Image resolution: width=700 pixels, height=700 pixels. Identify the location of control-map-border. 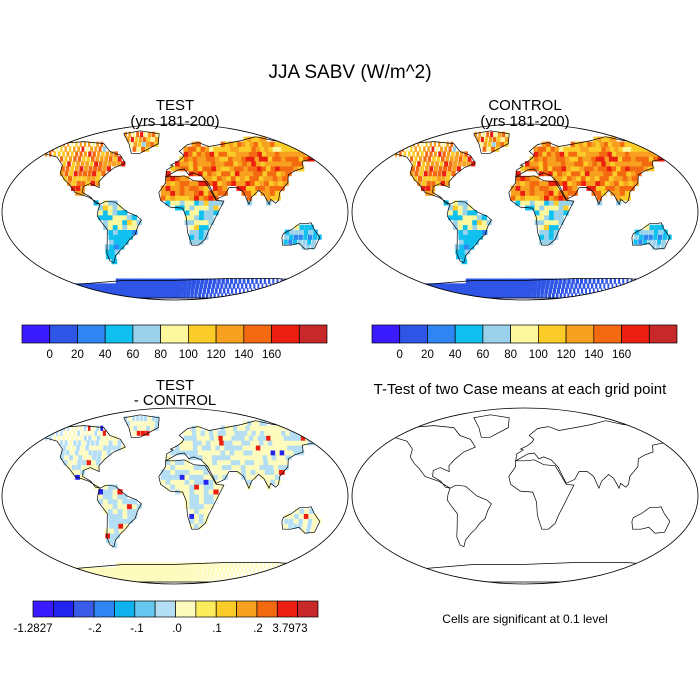
(525, 212).